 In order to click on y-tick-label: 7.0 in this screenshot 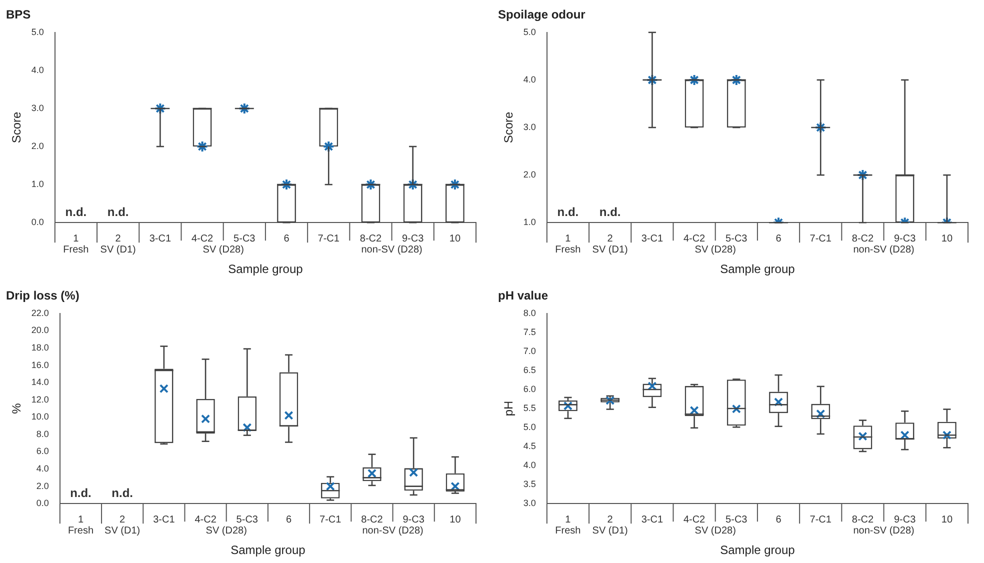, I will do `click(529, 351)`.